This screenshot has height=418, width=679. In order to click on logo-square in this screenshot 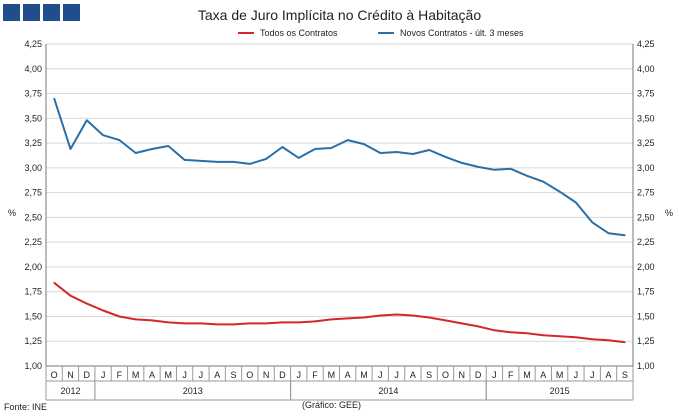, I will do `click(51, 12)`.